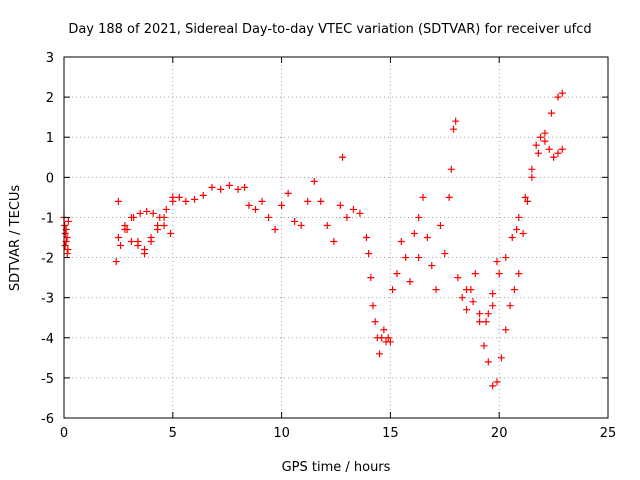 This screenshot has height=480, width=640. What do you see at coordinates (47, 218) in the screenshot?
I see `y-tick-label: -1` at bounding box center [47, 218].